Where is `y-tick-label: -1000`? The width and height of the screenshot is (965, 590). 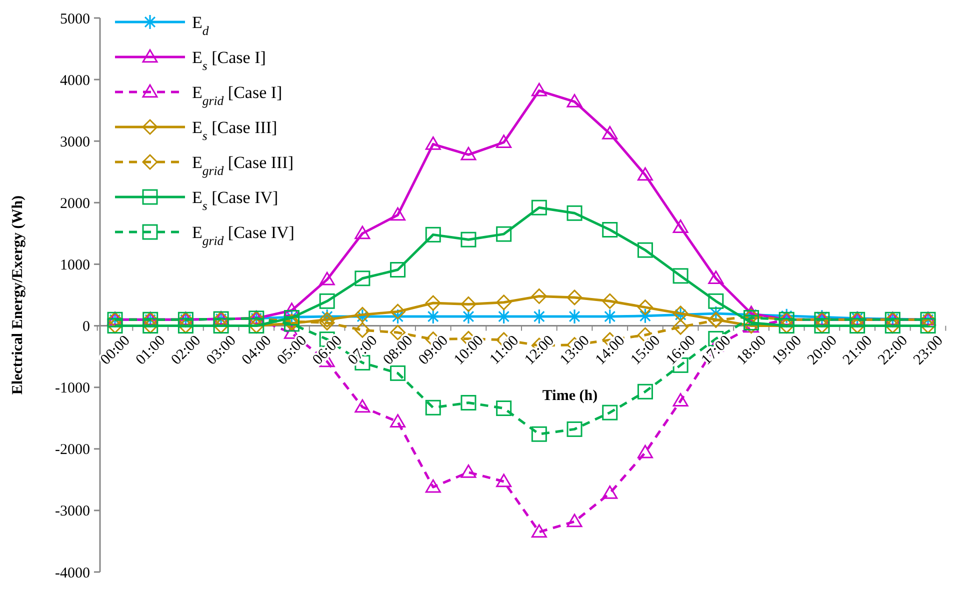
y-tick-label: -1000 is located at coordinates (72, 388).